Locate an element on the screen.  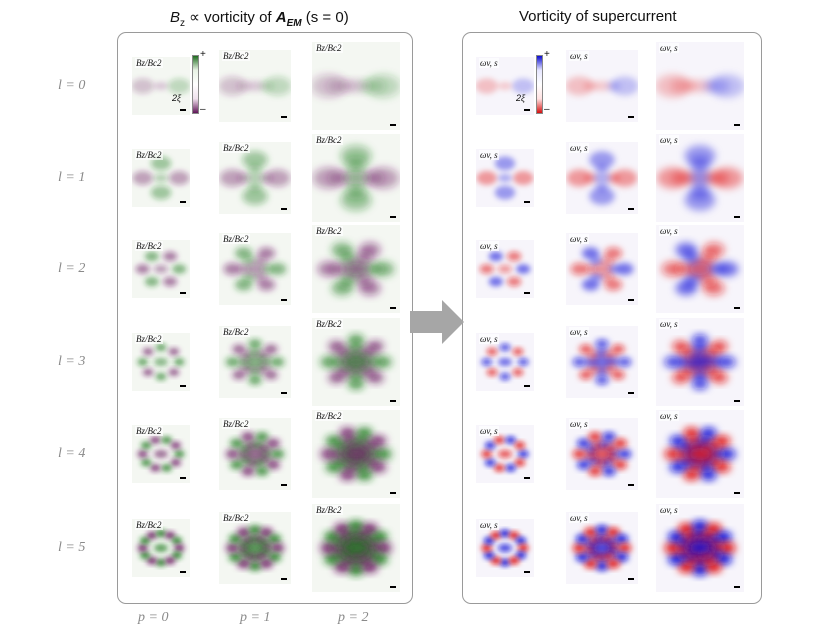
right-panel-title: Vorticity of supercurrent is located at coordinates (598, 16).